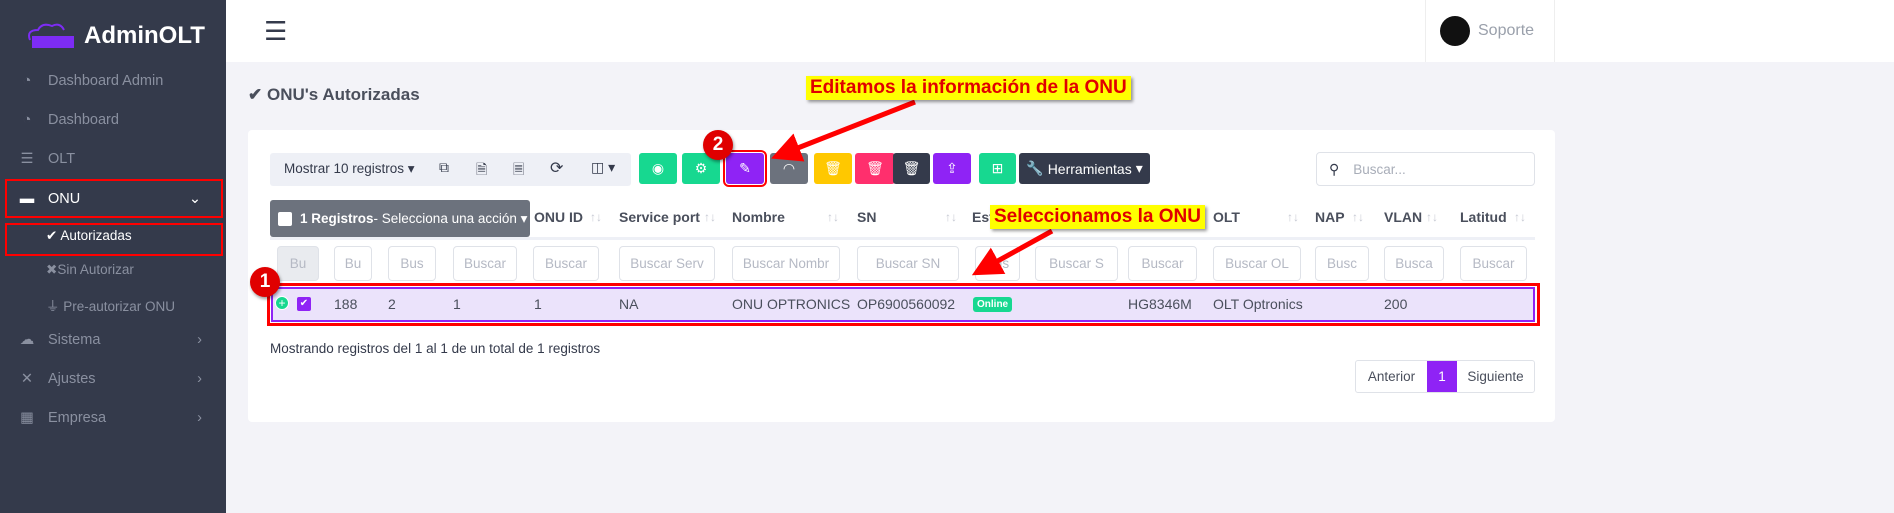 This screenshot has width=1894, height=513. I want to click on cell-olt: OLT Optronics, so click(1258, 304).